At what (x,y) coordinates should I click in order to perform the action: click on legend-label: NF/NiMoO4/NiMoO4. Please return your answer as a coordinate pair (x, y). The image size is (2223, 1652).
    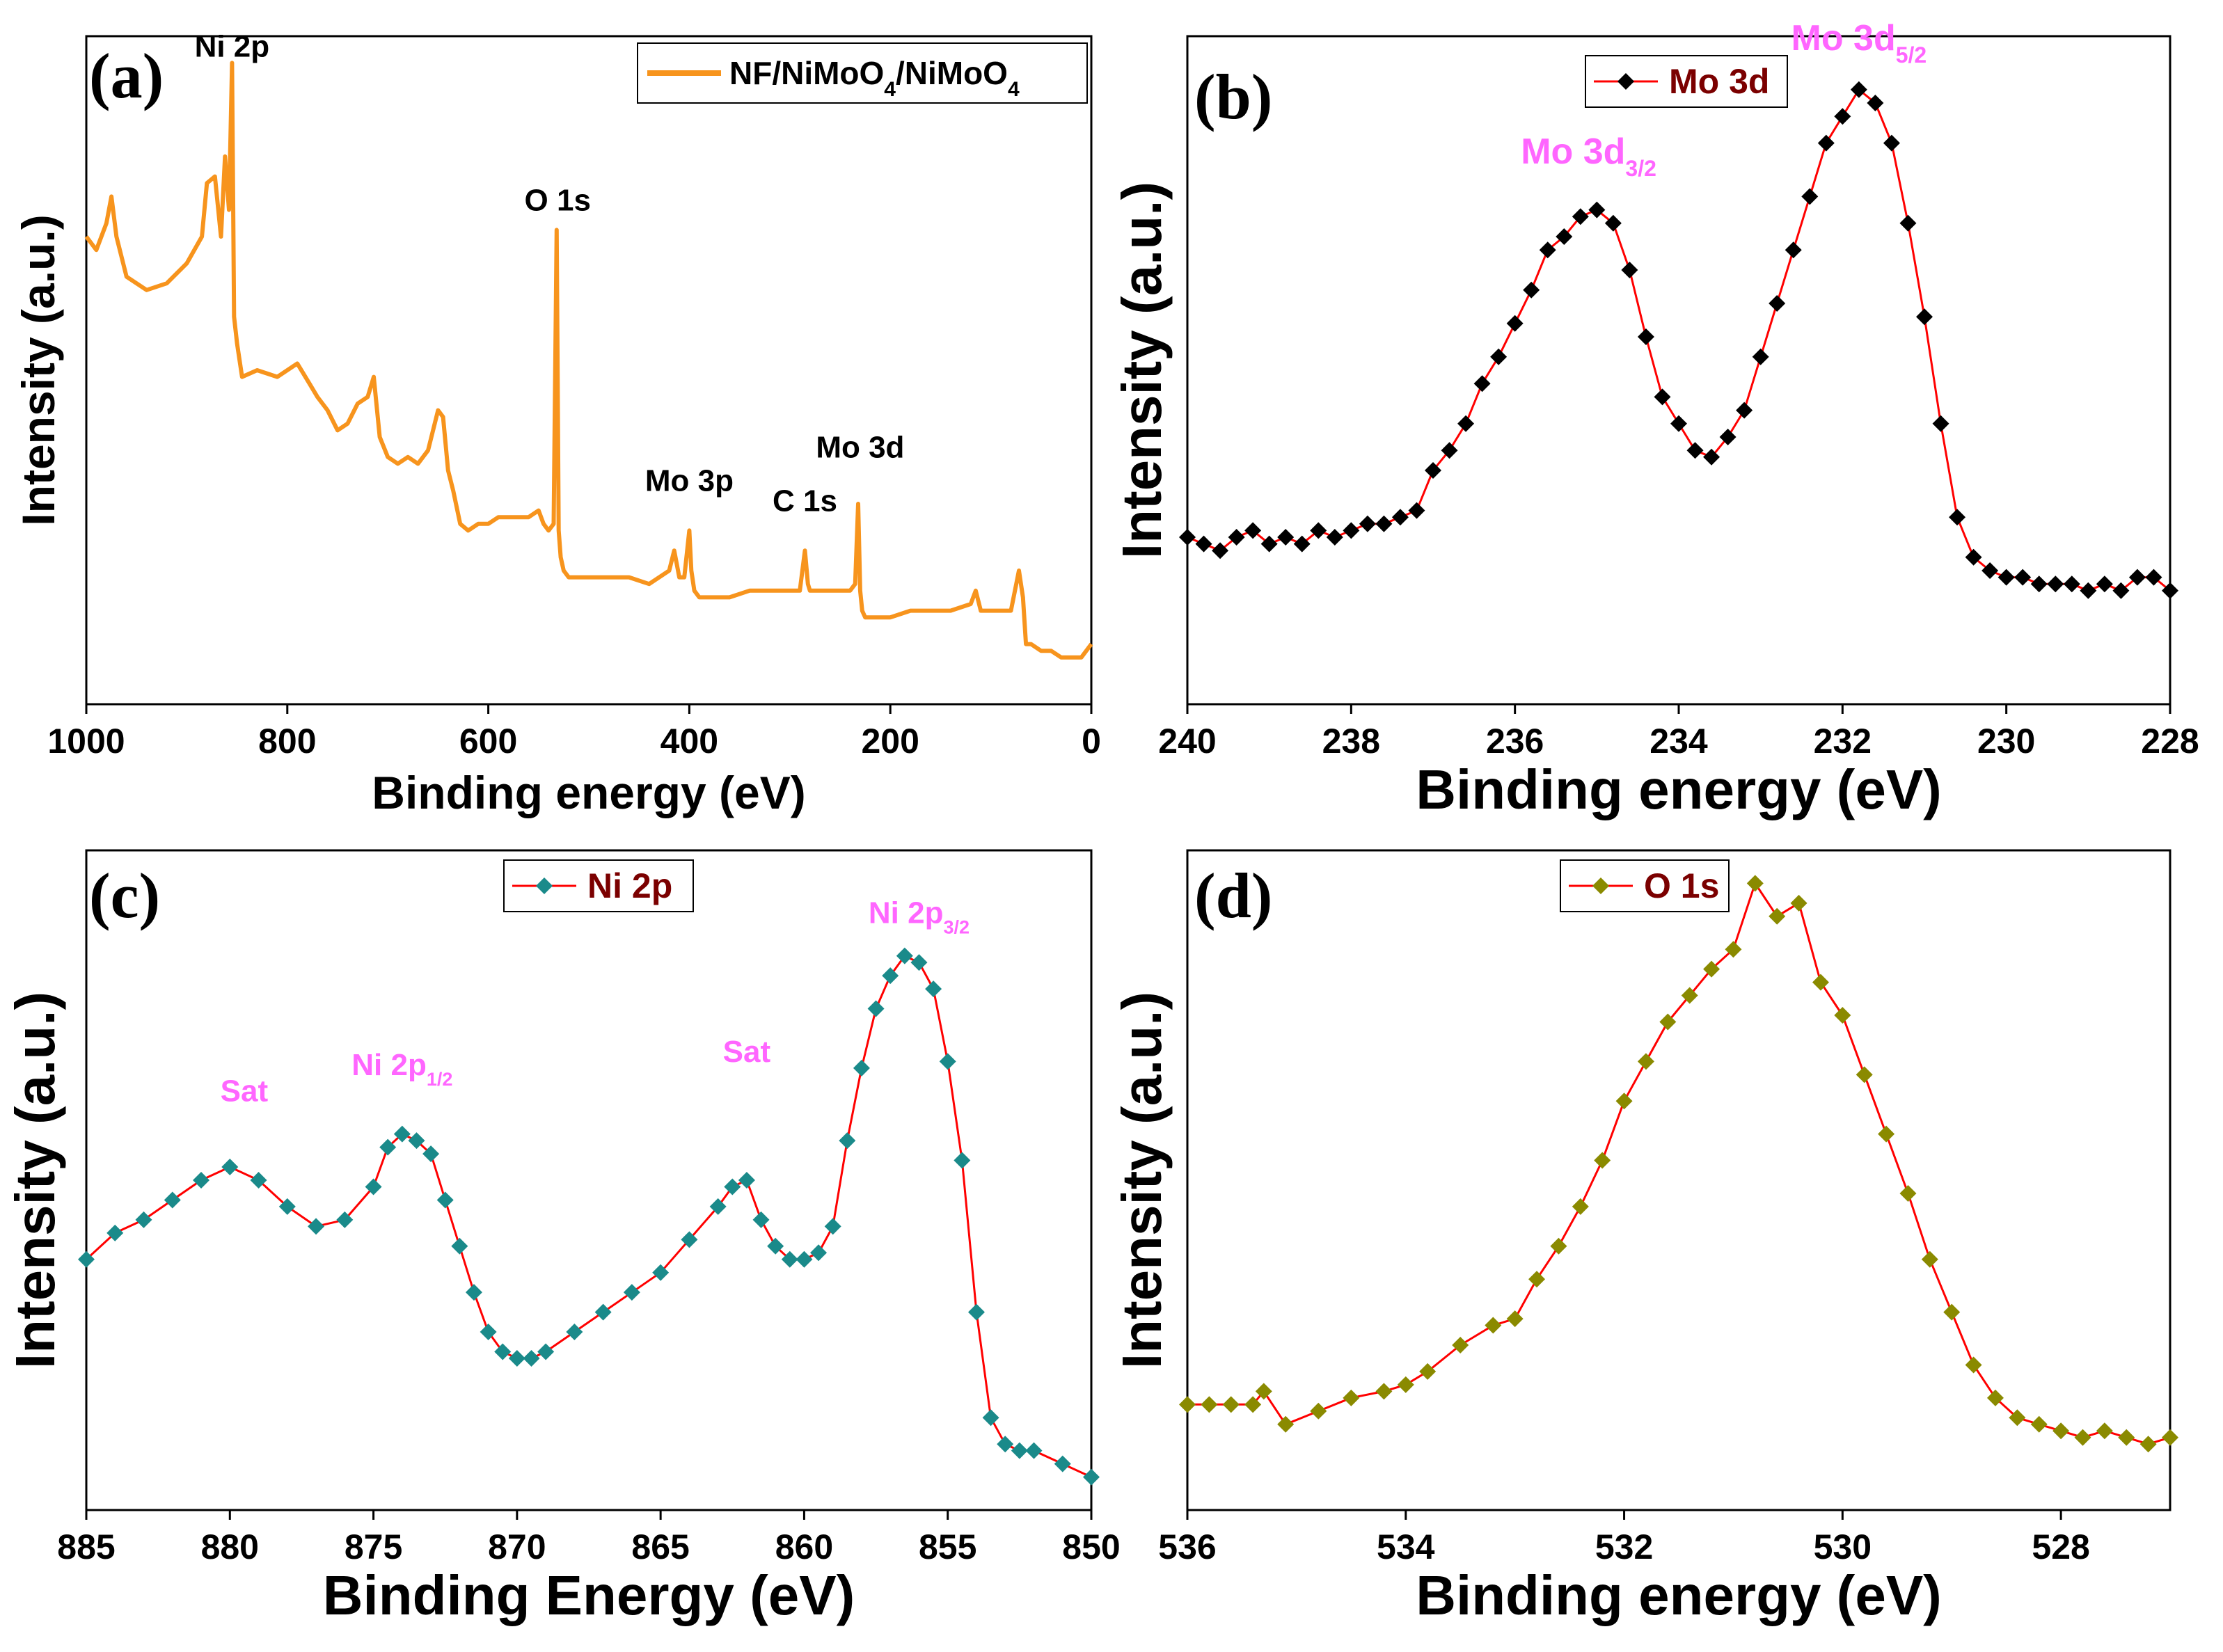
    Looking at the image, I should click on (875, 78).